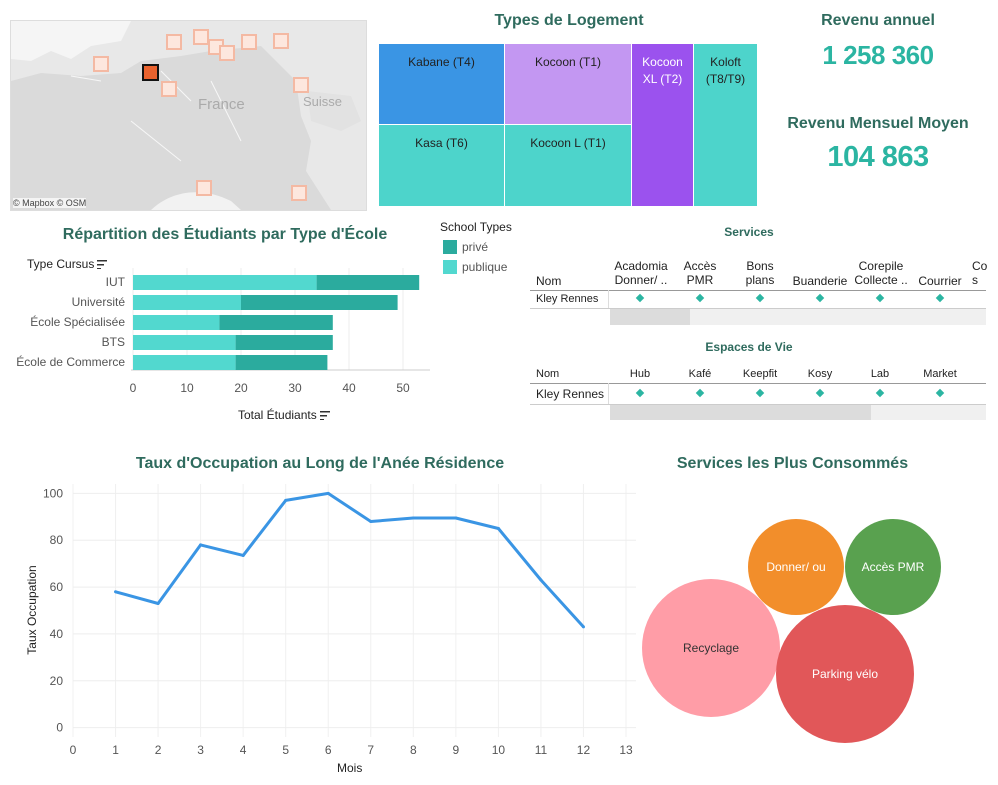 Image resolution: width=998 pixels, height=785 pixels. What do you see at coordinates (758, 383) in the screenshot?
I see `espaces-header-divider` at bounding box center [758, 383].